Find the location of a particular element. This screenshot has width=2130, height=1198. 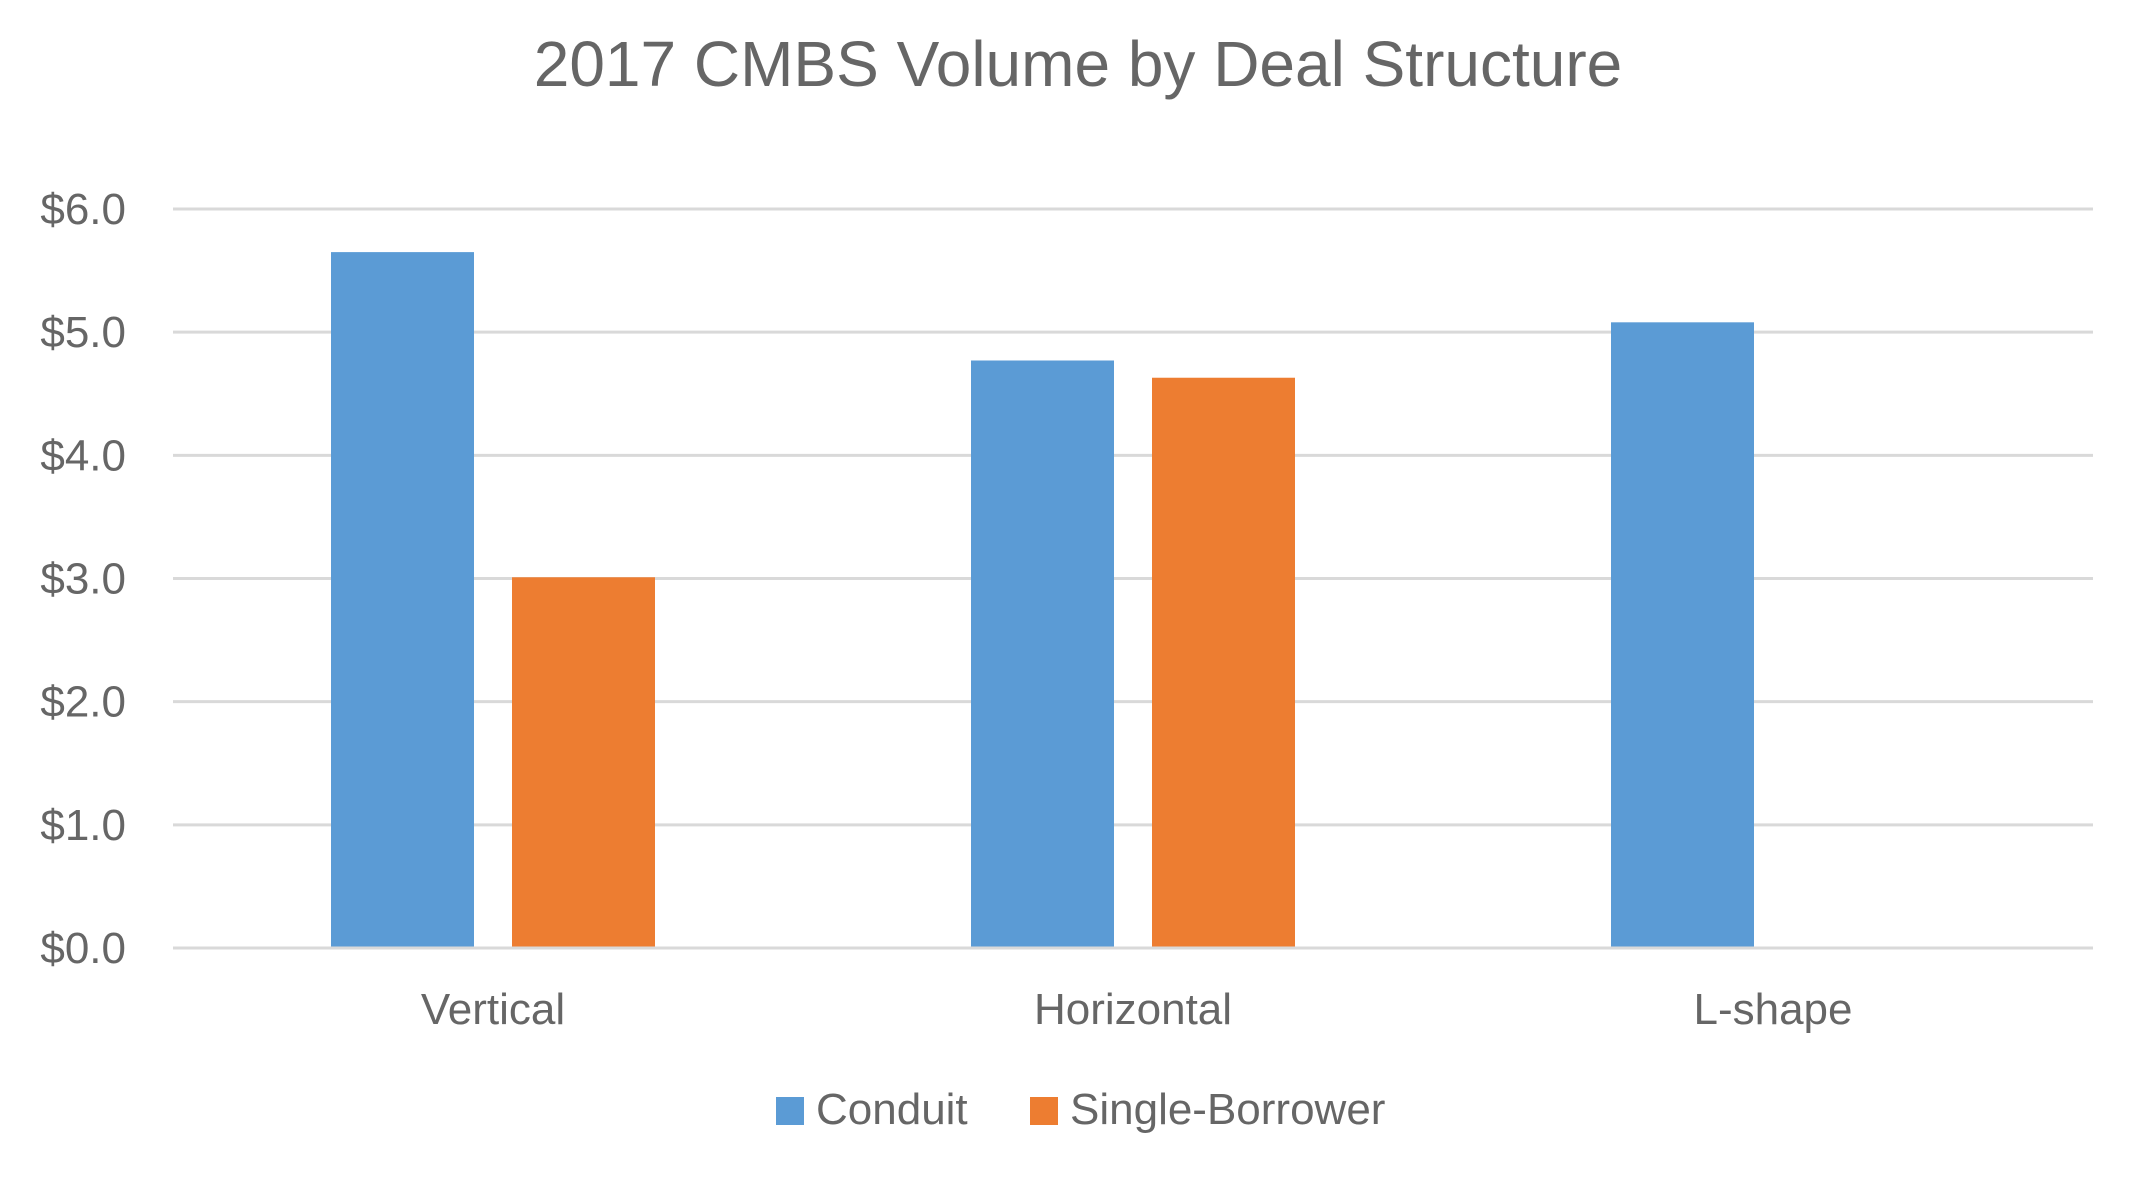

y-tick-label: $3.0 is located at coordinates (83, 579).